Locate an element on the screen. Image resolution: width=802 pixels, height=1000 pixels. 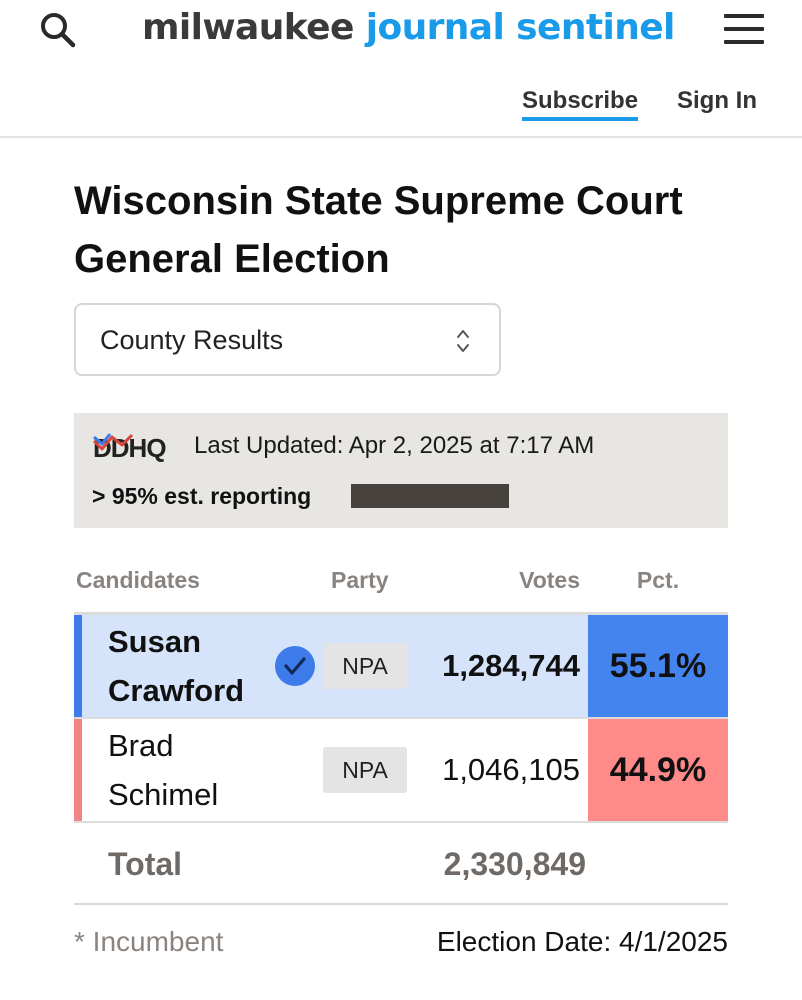
total-label: Total is located at coordinates (145, 864).